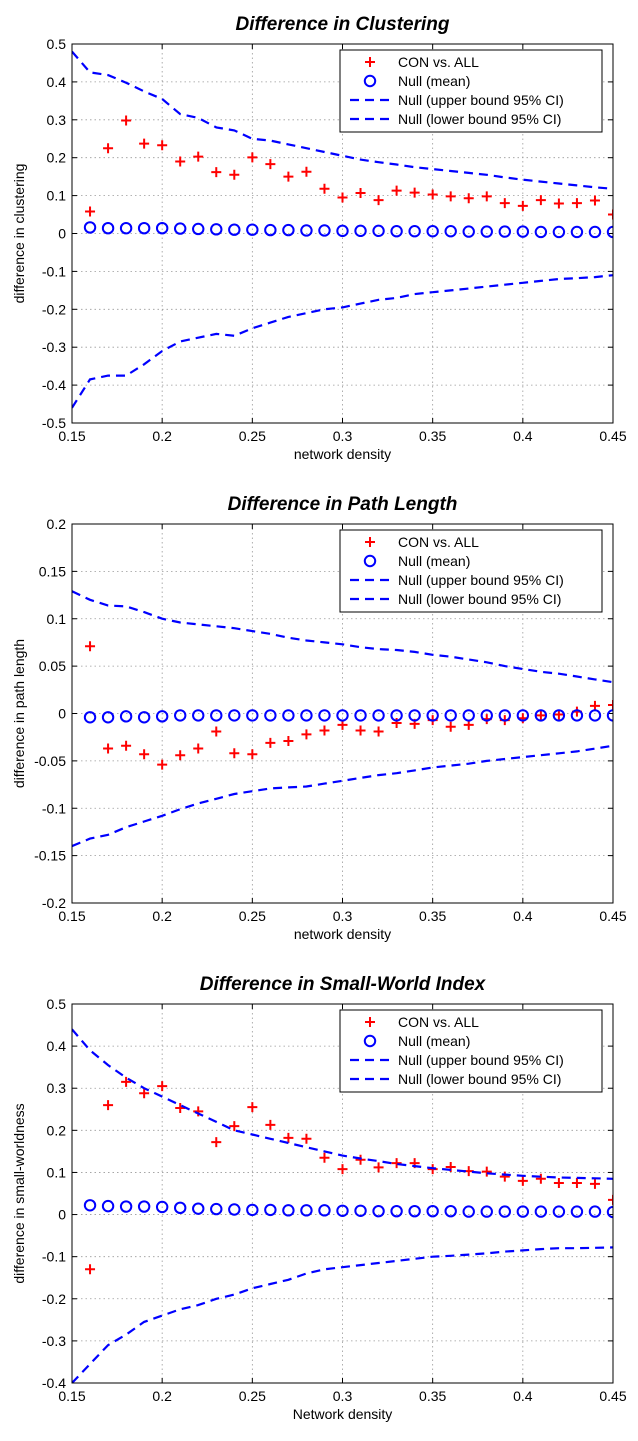  Describe the element at coordinates (342, 1104) in the screenshot. I see `upper-bound-line` at that location.